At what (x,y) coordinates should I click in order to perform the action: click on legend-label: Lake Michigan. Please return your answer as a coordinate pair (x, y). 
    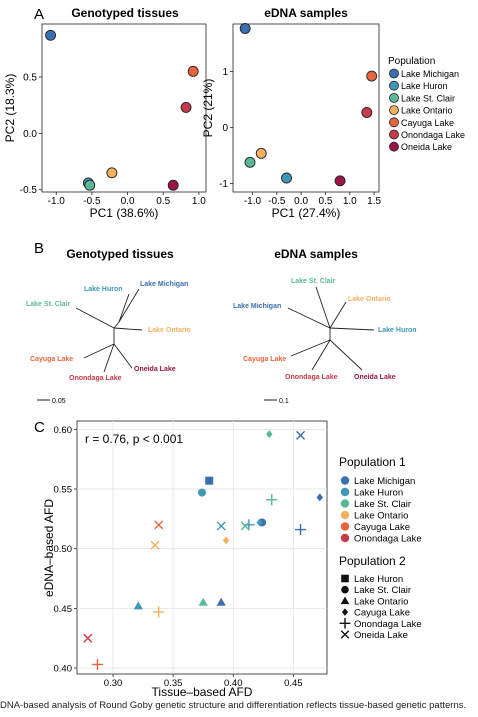
    Looking at the image, I should click on (430, 74).